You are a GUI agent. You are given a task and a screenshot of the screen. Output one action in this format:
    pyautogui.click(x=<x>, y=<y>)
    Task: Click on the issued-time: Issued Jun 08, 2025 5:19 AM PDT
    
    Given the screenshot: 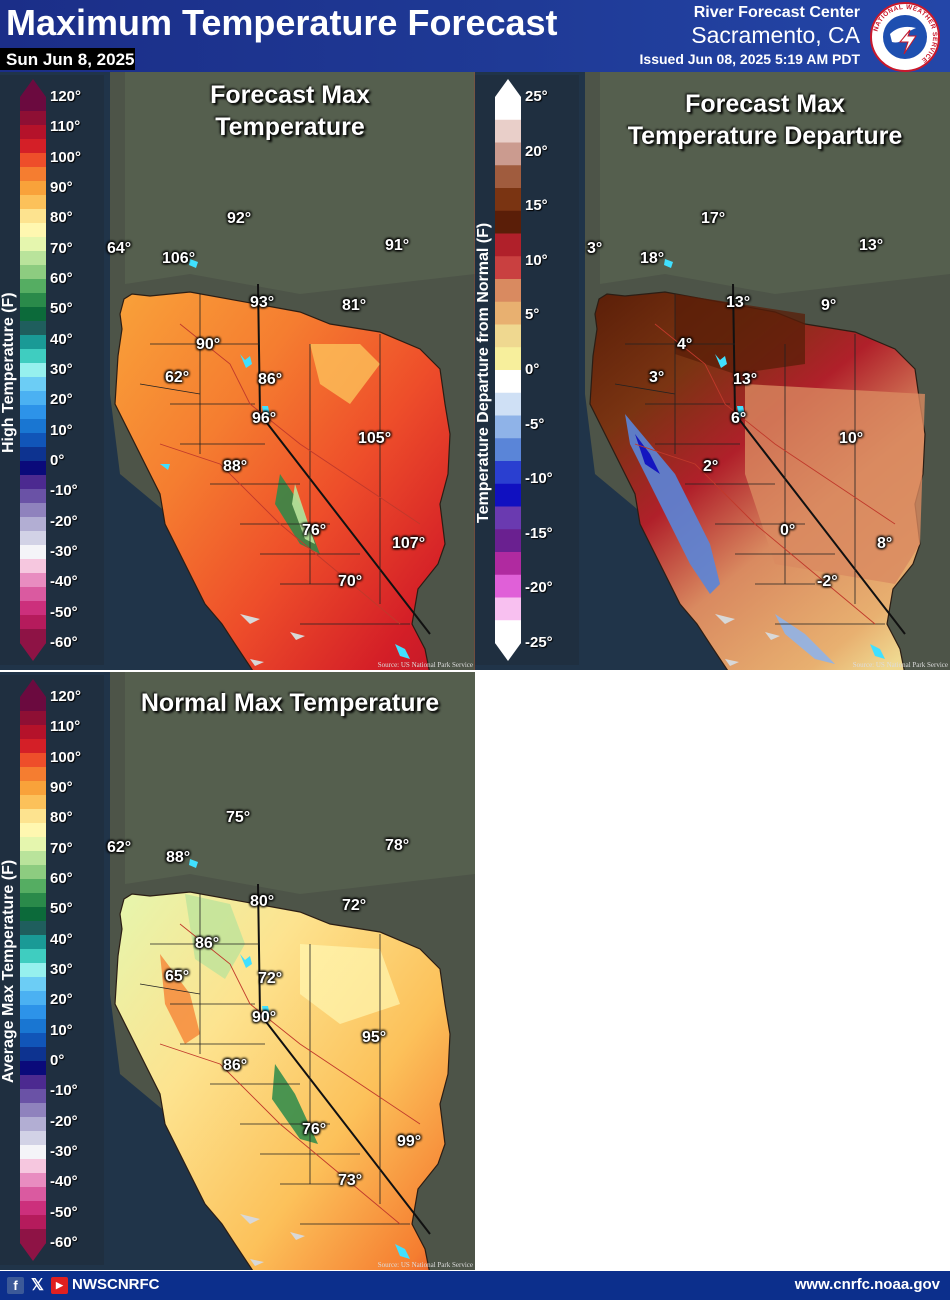 What is the action you would take?
    pyautogui.click(x=749, y=59)
    